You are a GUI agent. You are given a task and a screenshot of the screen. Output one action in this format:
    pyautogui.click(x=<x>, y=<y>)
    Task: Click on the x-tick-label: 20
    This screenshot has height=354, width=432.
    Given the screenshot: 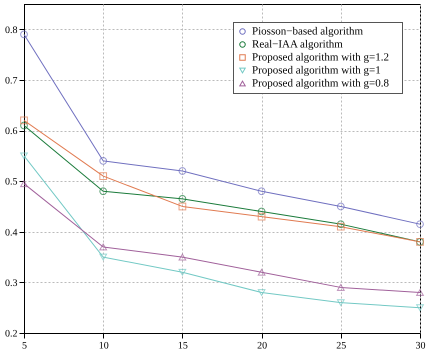 What is the action you would take?
    pyautogui.click(x=262, y=346)
    